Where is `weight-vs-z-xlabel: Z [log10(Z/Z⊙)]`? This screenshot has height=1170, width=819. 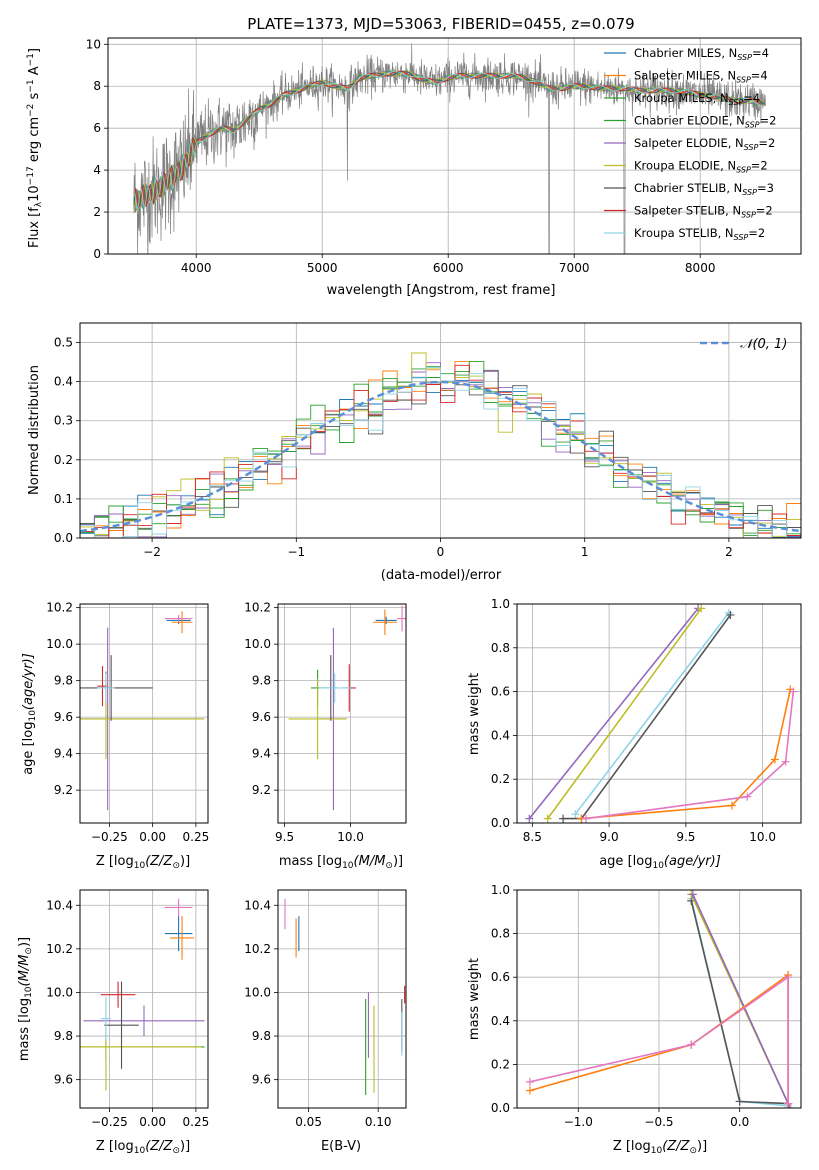 weight-vs-z-xlabel: Z [log10(Z/Z⊙)] is located at coordinates (660, 1147).